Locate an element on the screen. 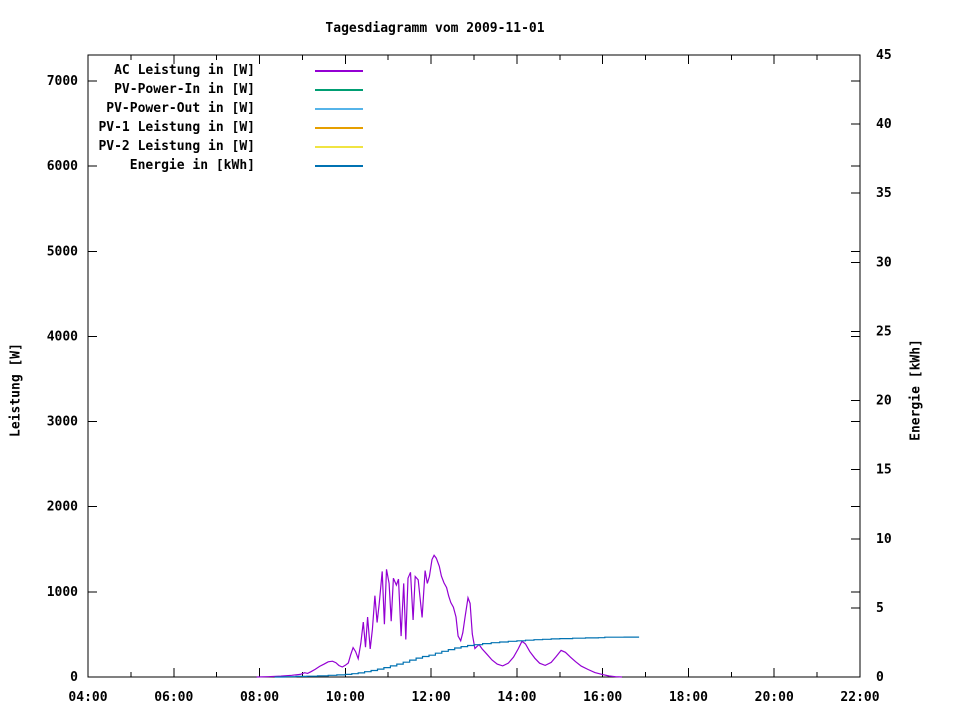 The height and width of the screenshot is (720, 960). y-left-tick-label: 5000 is located at coordinates (62, 251).